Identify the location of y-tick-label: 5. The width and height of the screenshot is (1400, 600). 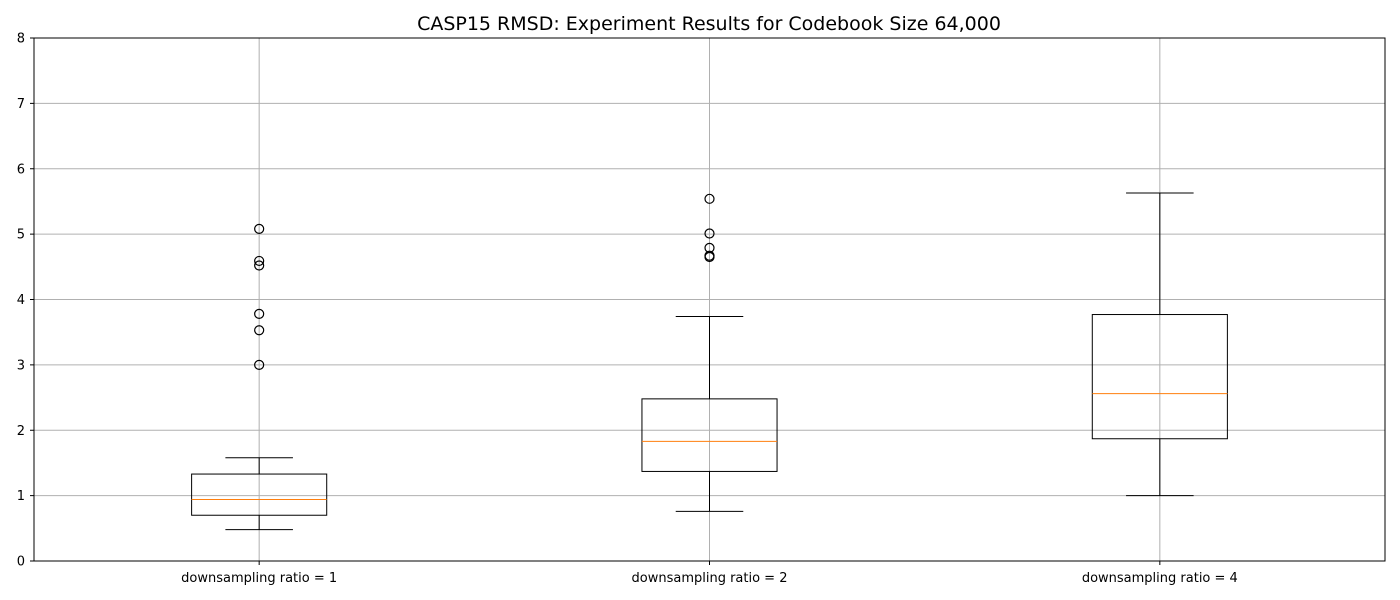
(21, 235).